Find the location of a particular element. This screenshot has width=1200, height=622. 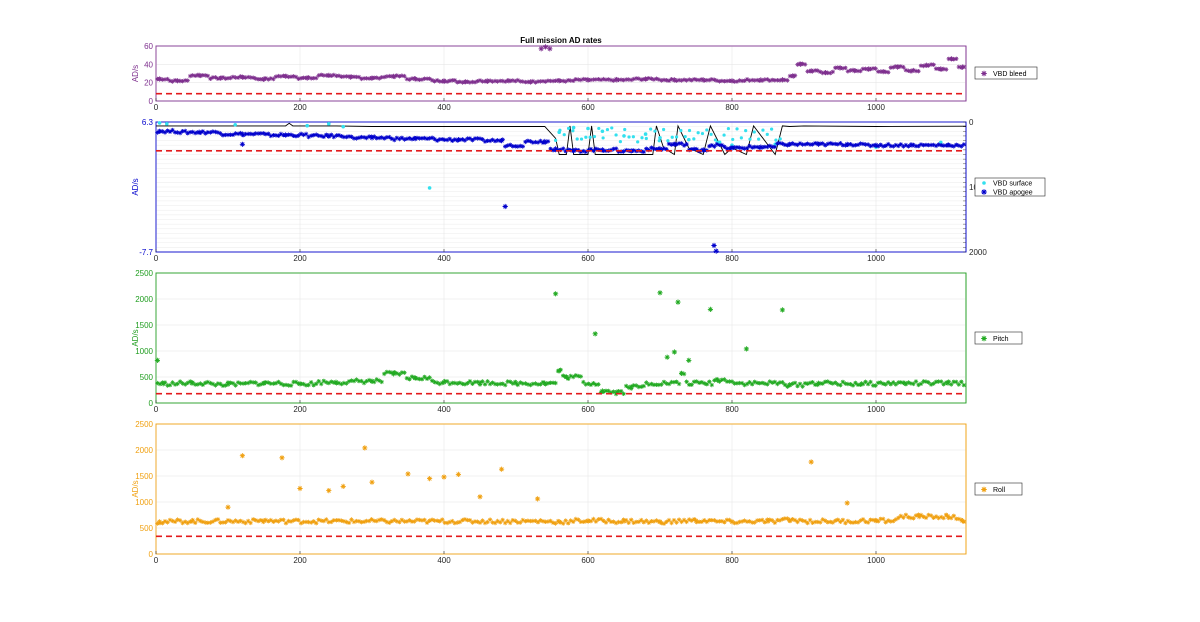

x-tick-label: 1000 is located at coordinates (876, 107).